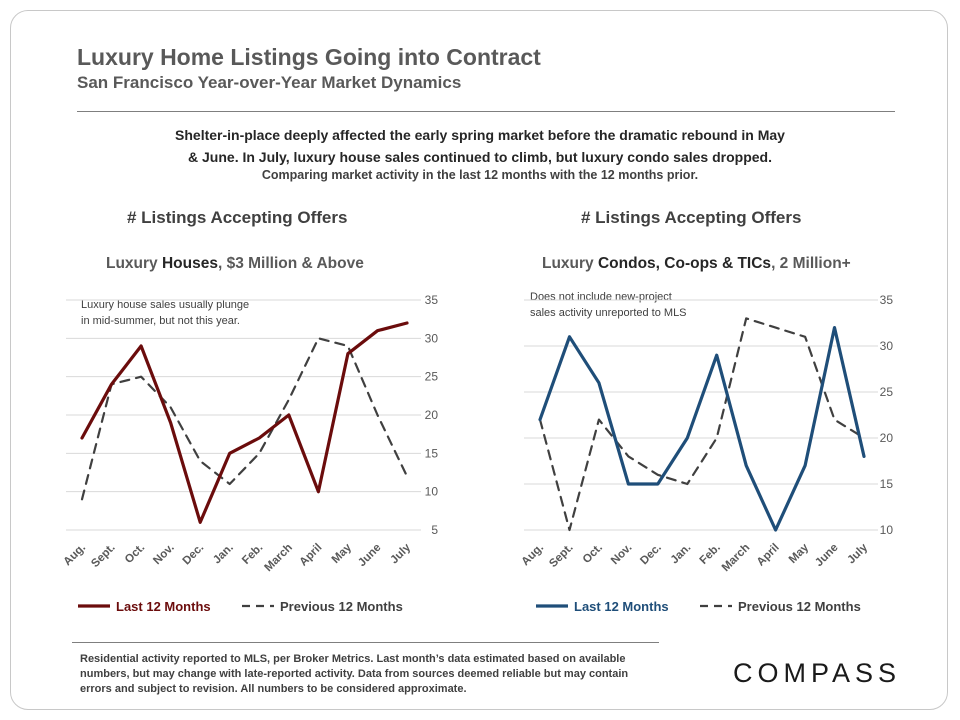 The width and height of the screenshot is (960, 720). I want to click on right-x-tick-label: Feb., so click(710, 554).